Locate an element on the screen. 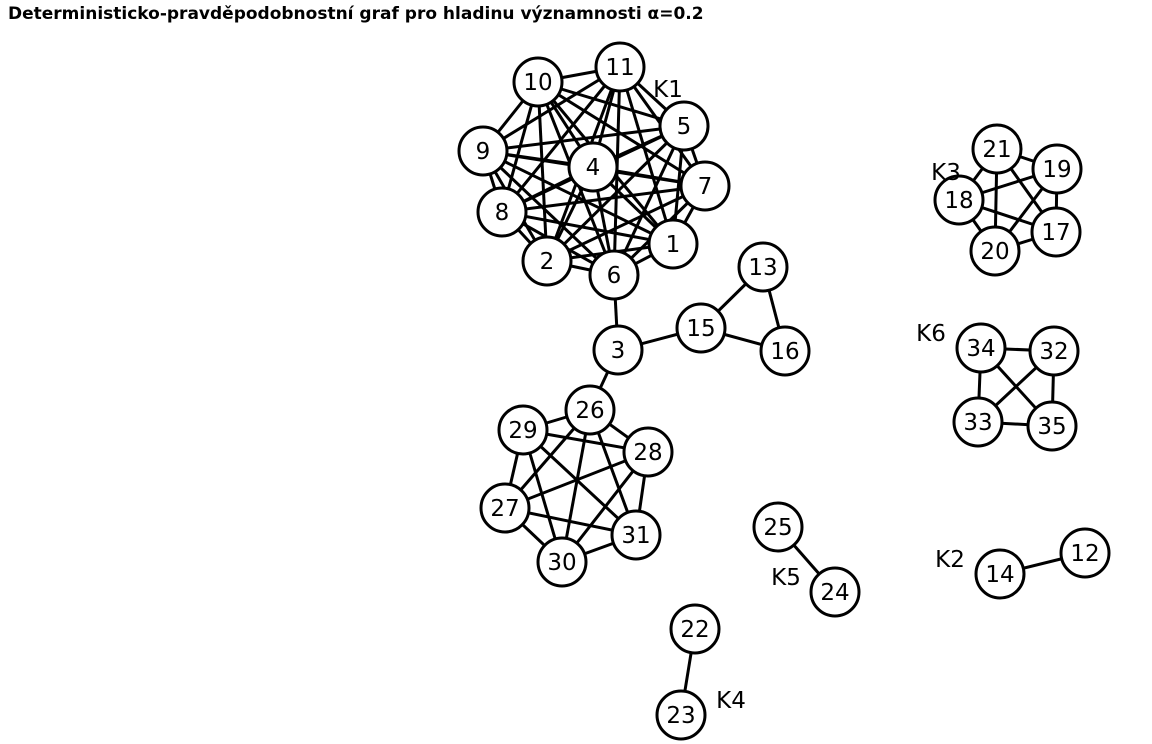 This screenshot has height=744, width=1152. node-label: 5 is located at coordinates (684, 127).